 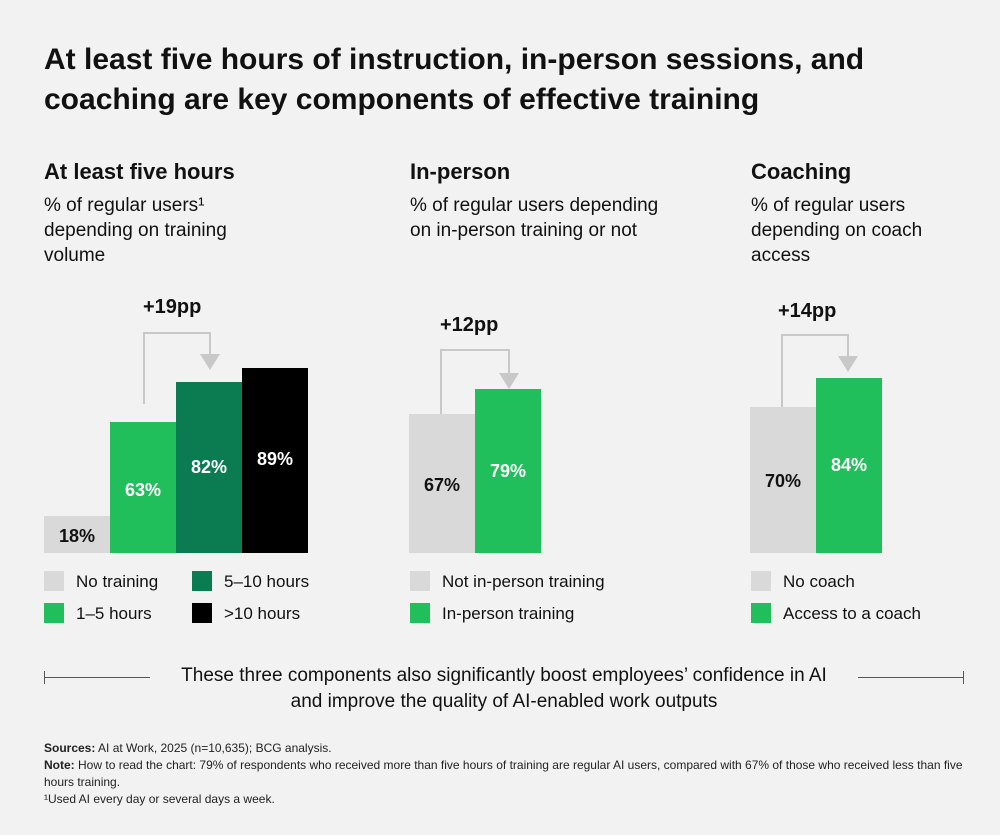 What do you see at coordinates (911, 677) in the screenshot?
I see `rule-line-right` at bounding box center [911, 677].